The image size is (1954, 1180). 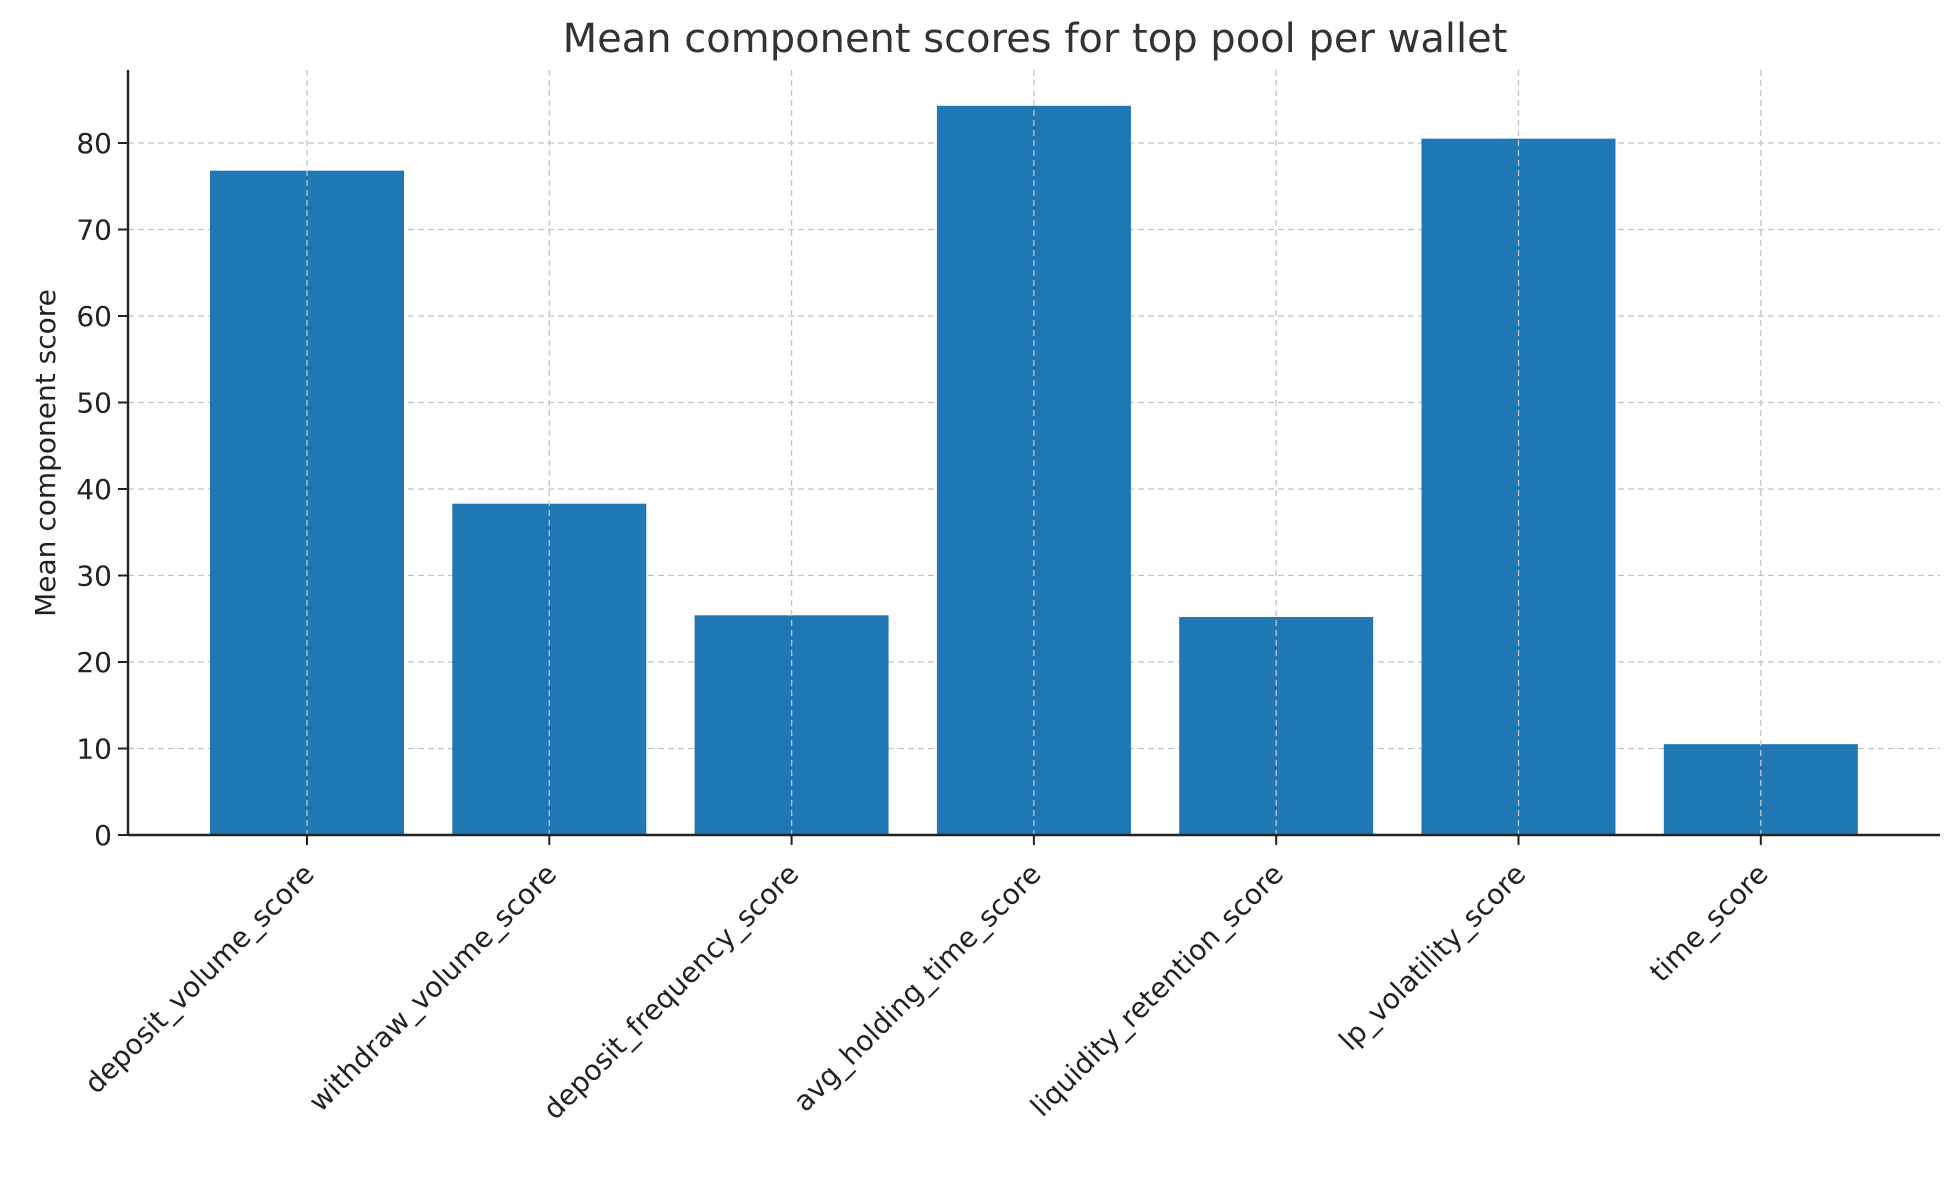 What do you see at coordinates (94, 403) in the screenshot?
I see `y-tick-label-50: 50` at bounding box center [94, 403].